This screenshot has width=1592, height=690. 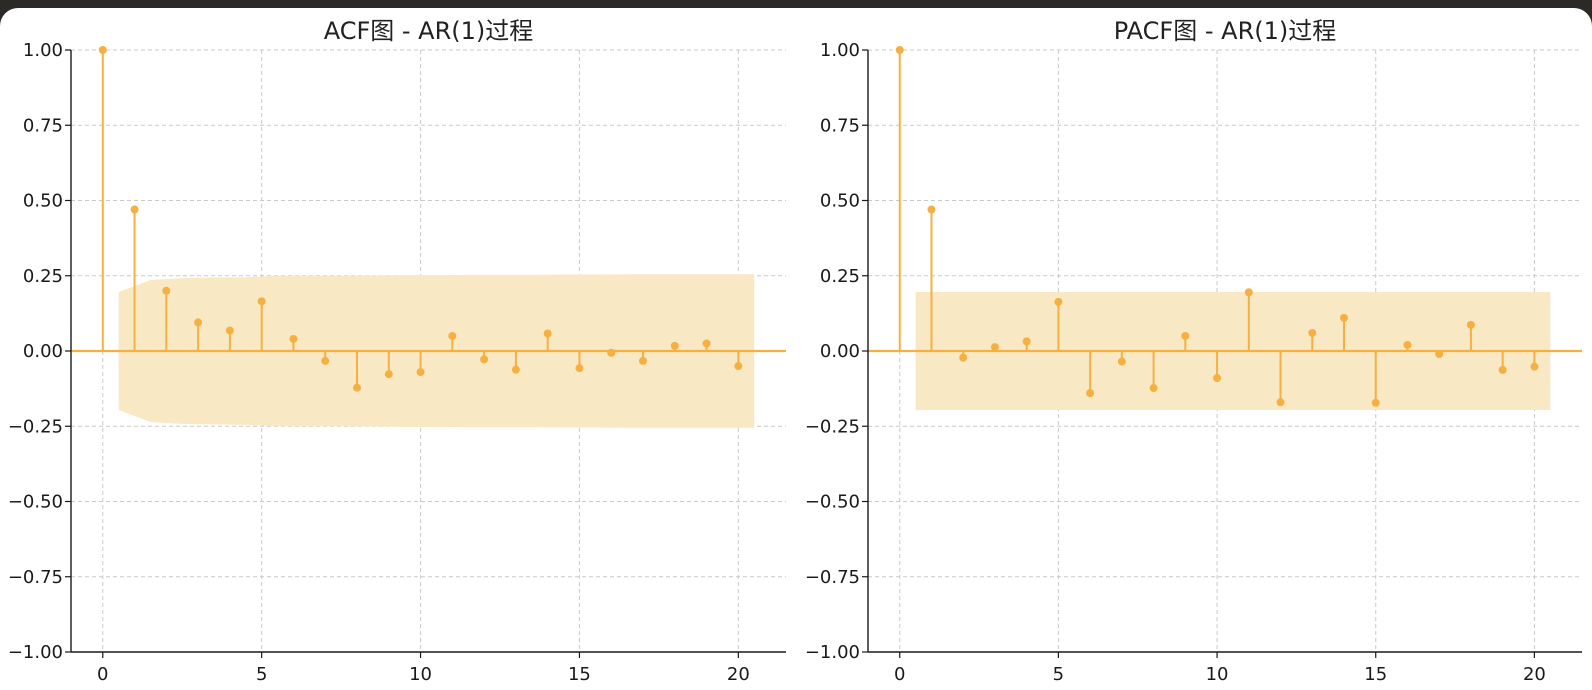 What do you see at coordinates (43, 201) in the screenshot?
I see `acf-y-tick-label: 0.50` at bounding box center [43, 201].